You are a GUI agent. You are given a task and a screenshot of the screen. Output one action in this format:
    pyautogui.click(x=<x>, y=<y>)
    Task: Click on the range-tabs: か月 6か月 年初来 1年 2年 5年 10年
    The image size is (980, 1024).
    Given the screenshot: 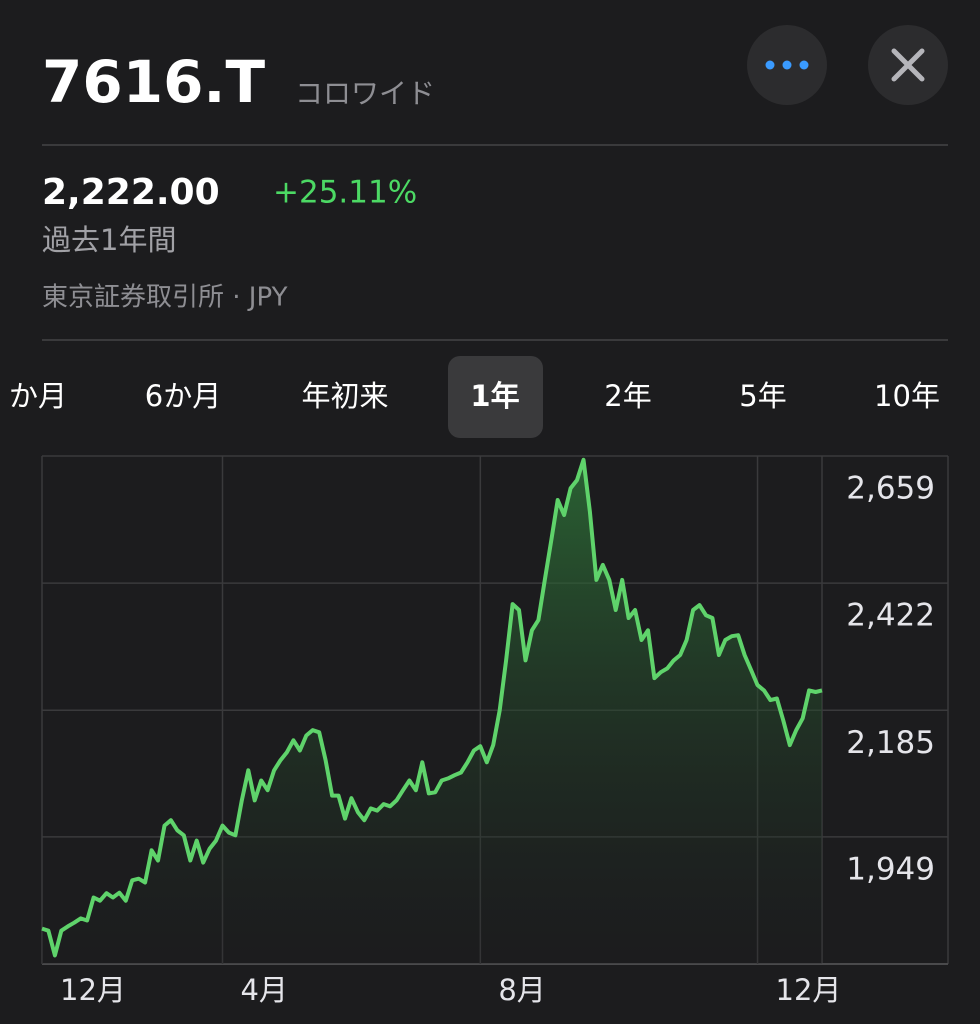 What is the action you would take?
    pyautogui.click(x=474, y=397)
    